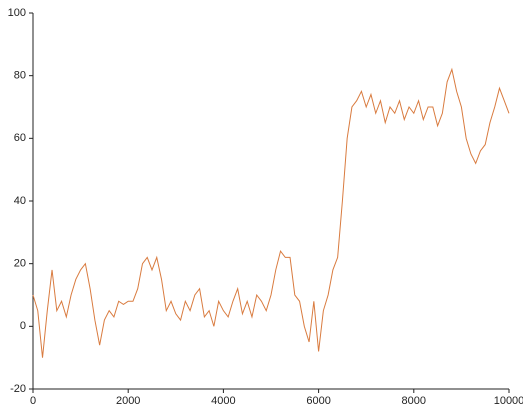 This screenshot has height=405, width=523. I want to click on x-tick-label: 2000, so click(128, 400).